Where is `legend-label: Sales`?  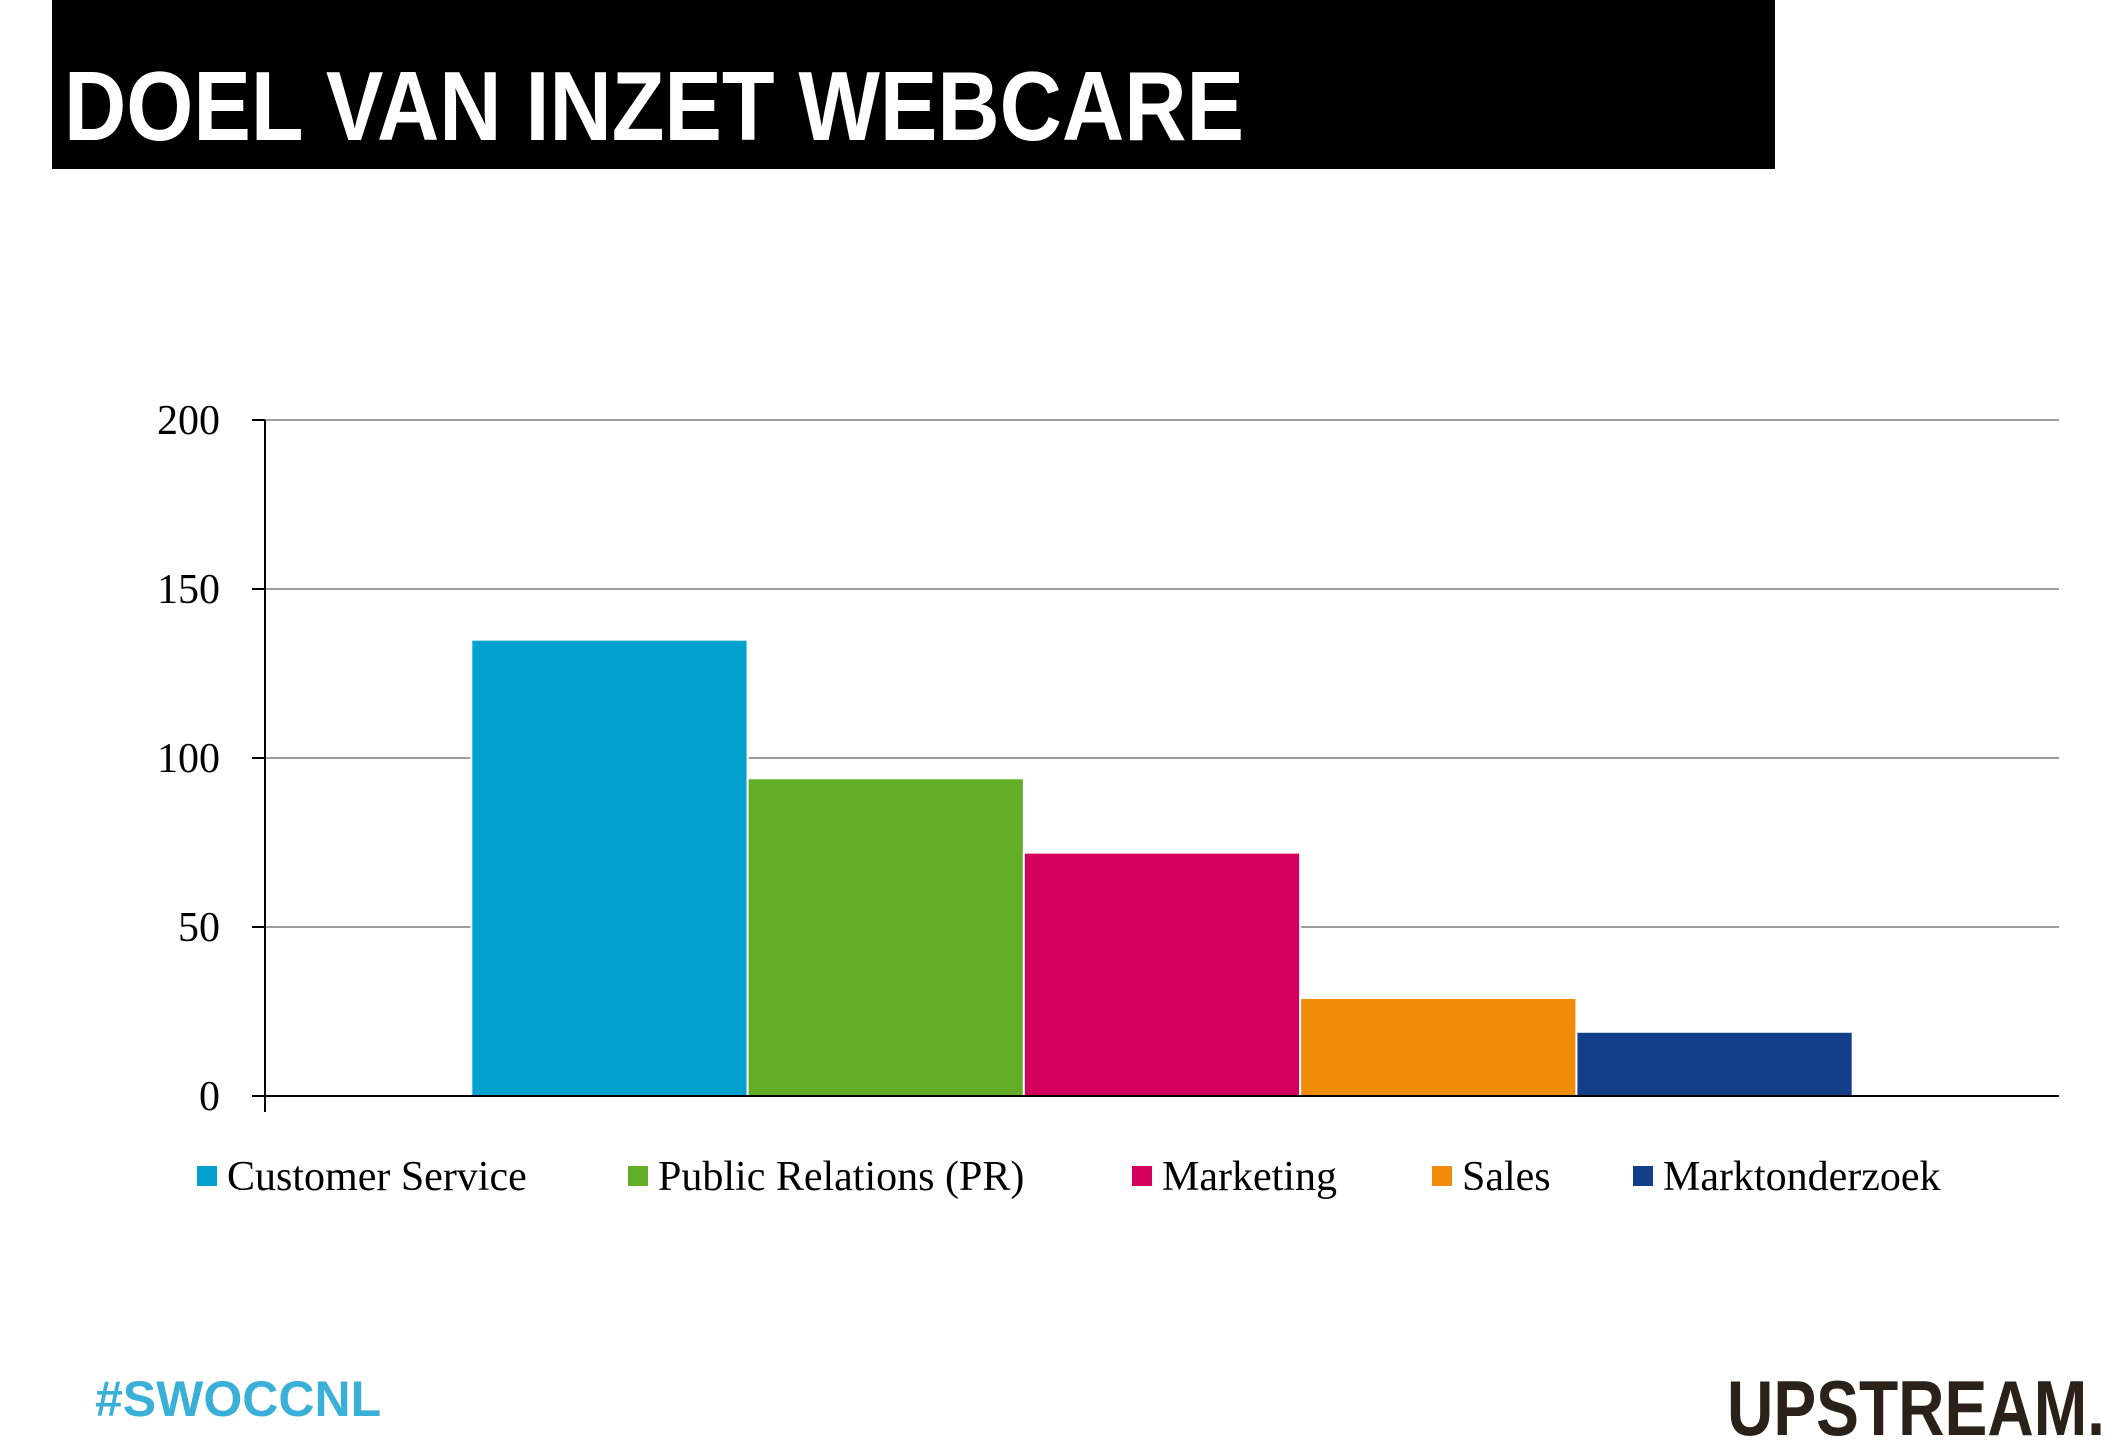 legend-label: Sales is located at coordinates (1506, 1177).